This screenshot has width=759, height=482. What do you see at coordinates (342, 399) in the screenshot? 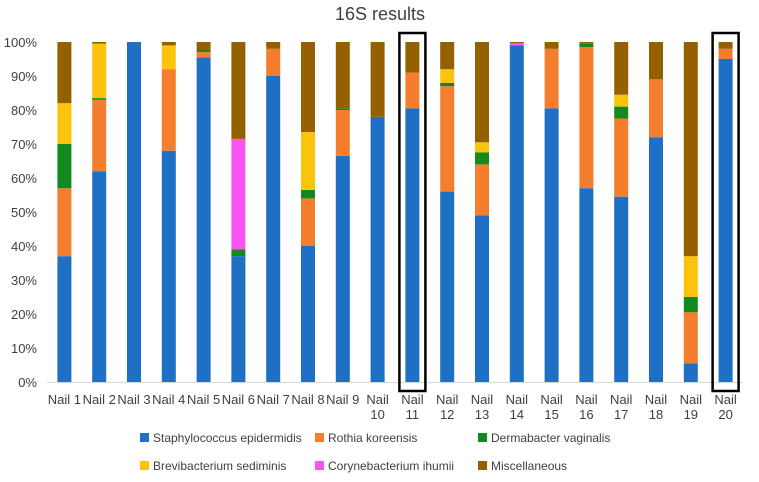
I see `x-tick-label: Nail 9` at bounding box center [342, 399].